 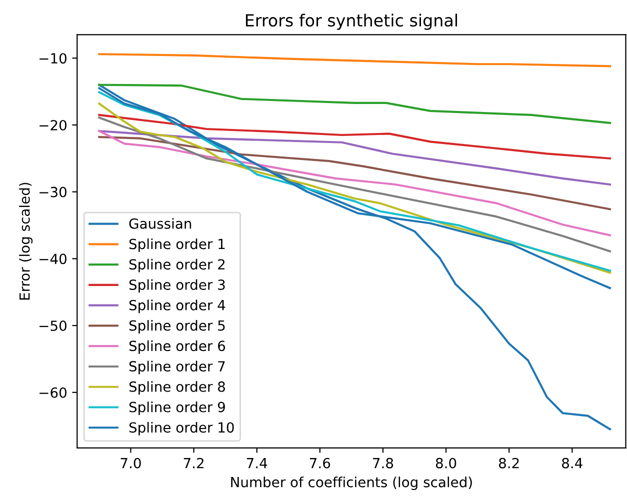 I want to click on legend-label: Spline order 1, so click(x=177, y=245).